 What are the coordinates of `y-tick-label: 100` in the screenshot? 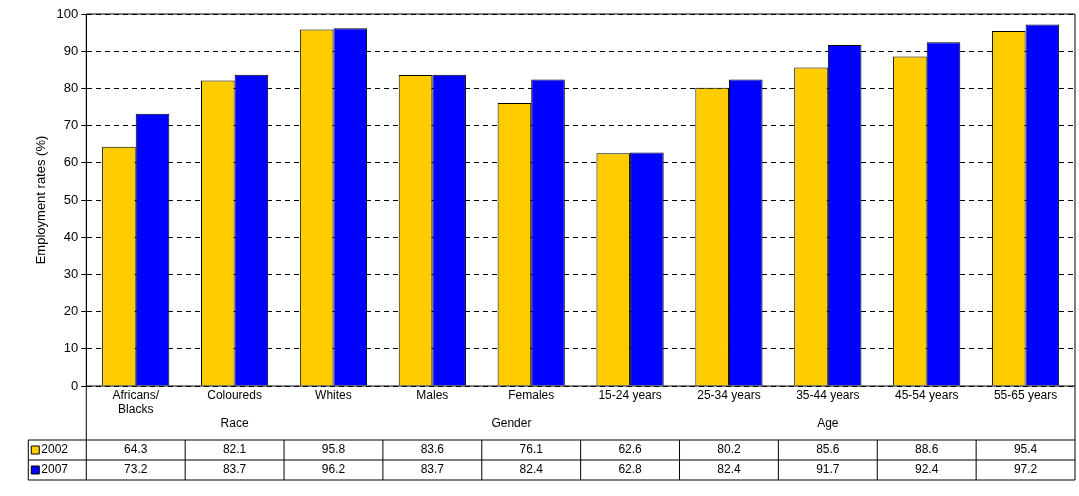 It's located at (67, 13).